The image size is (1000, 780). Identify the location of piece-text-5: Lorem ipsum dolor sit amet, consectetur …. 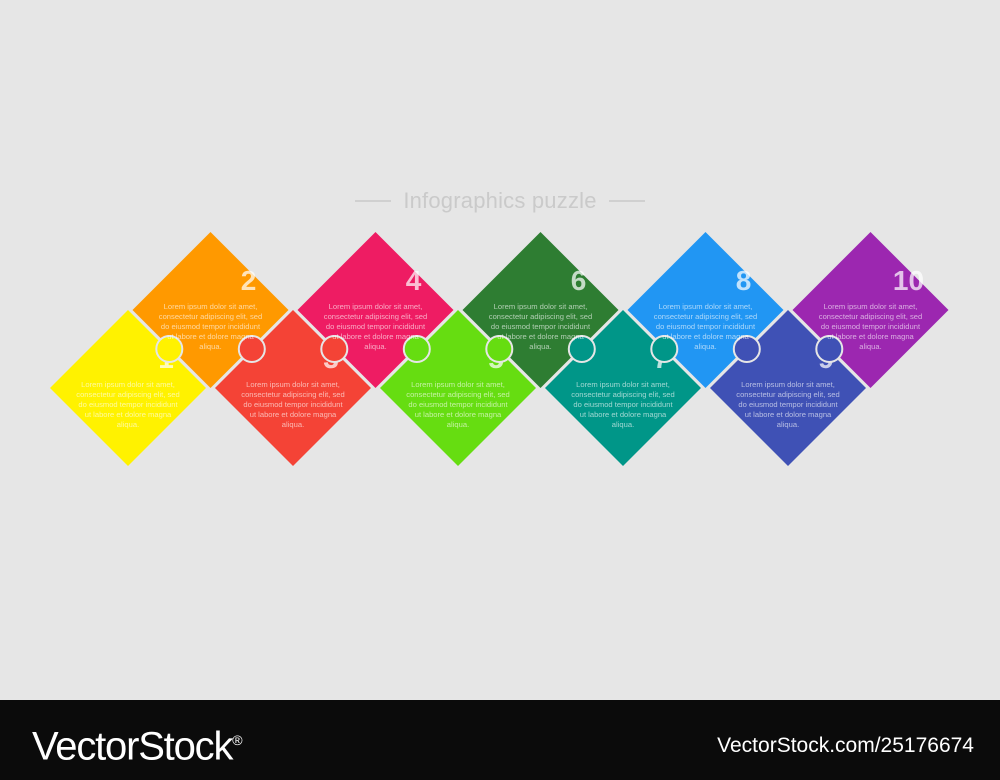
(458, 404).